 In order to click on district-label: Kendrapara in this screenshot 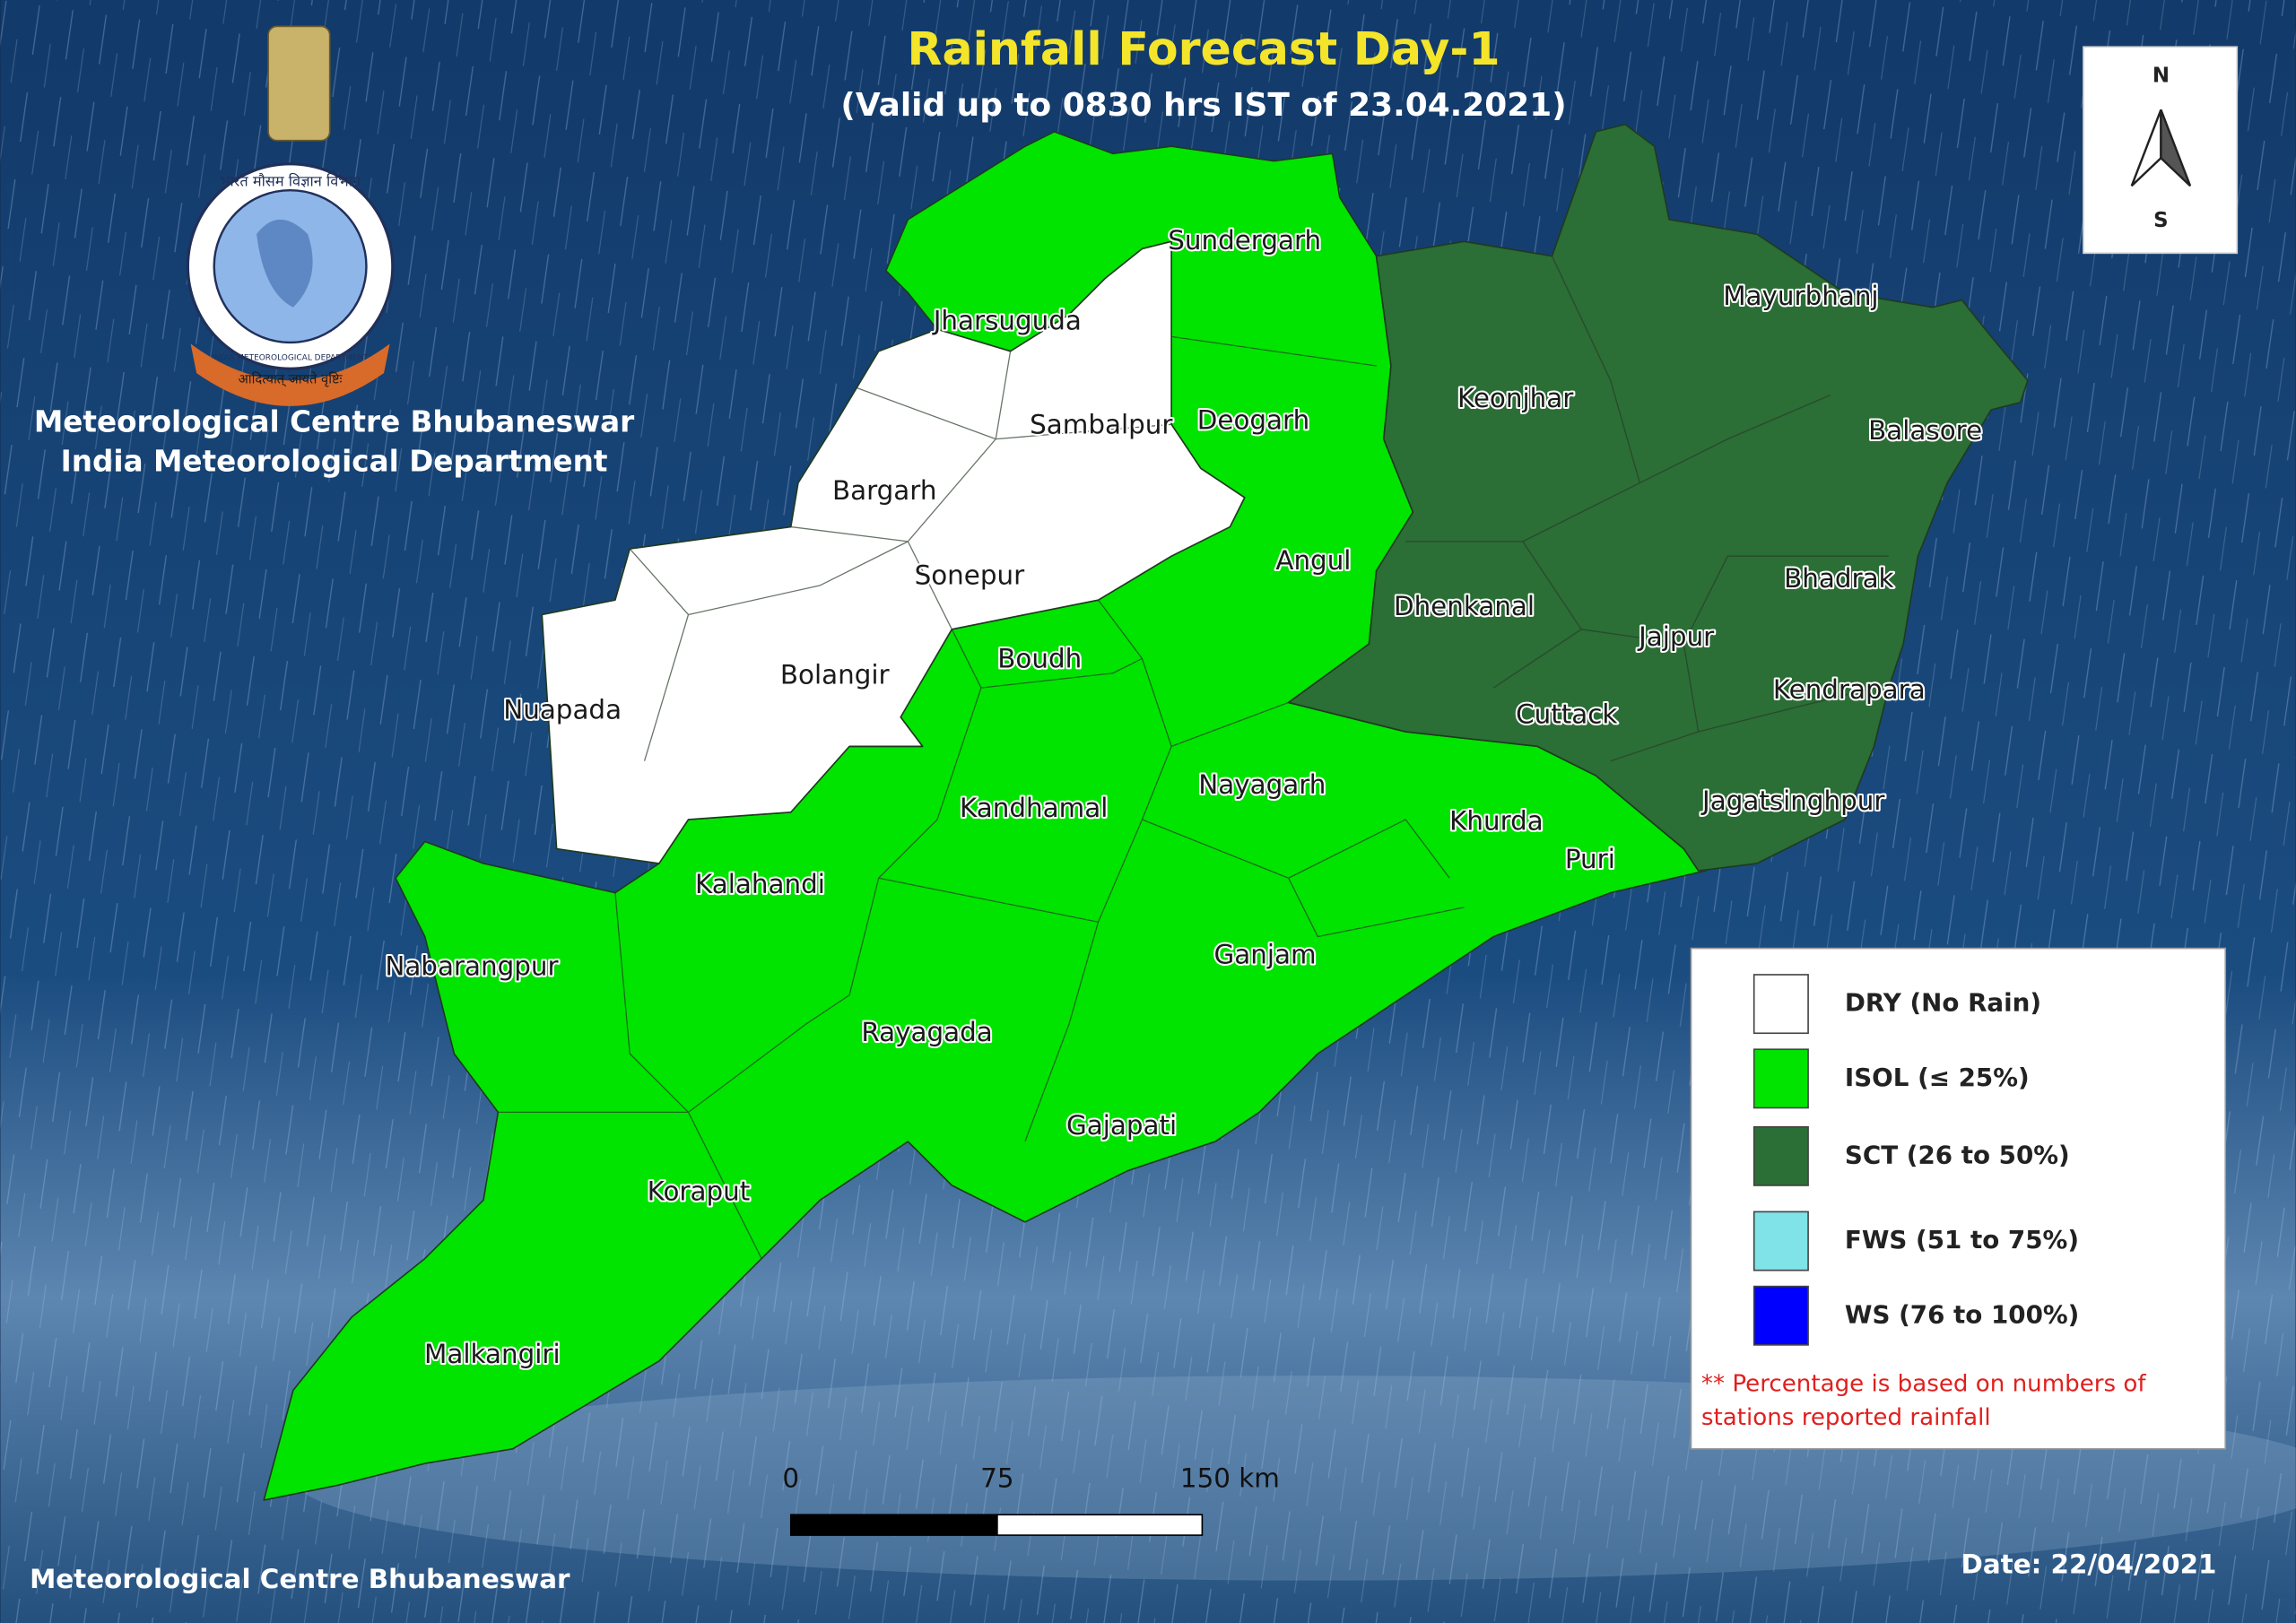, I will do `click(1849, 689)`.